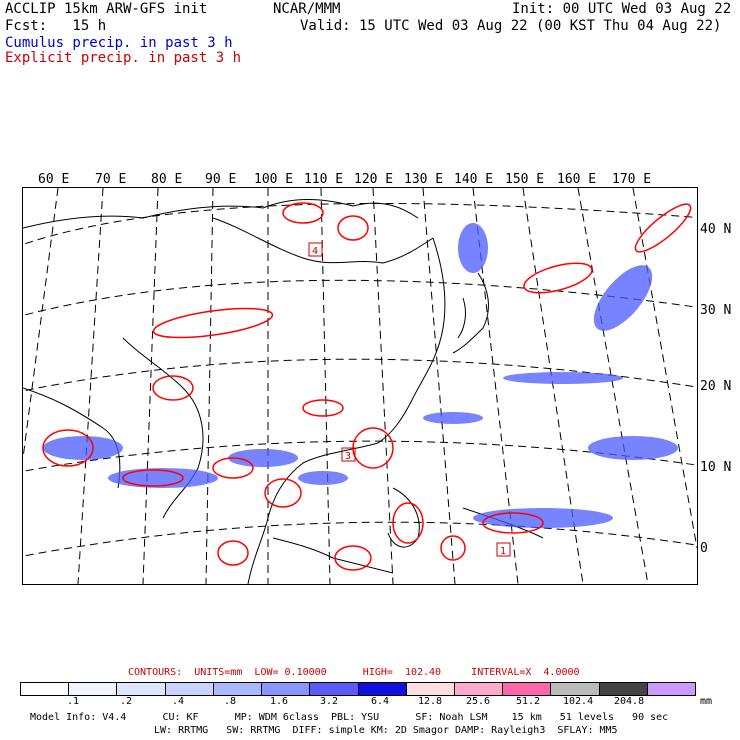 Image resolution: width=740 pixels, height=740 pixels. I want to click on color-legend, so click(358, 689).